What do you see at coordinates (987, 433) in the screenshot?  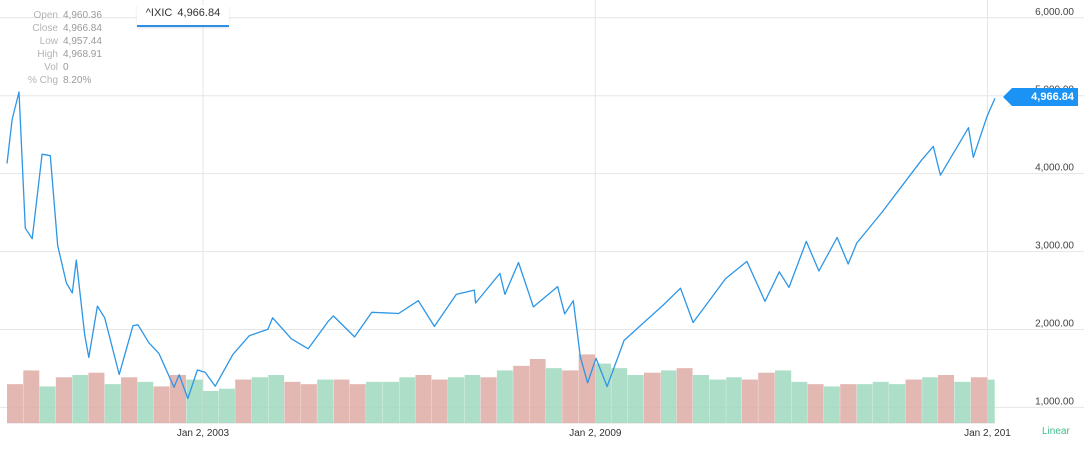 I see `x-tick-label: Jan 2, 201` at bounding box center [987, 433].